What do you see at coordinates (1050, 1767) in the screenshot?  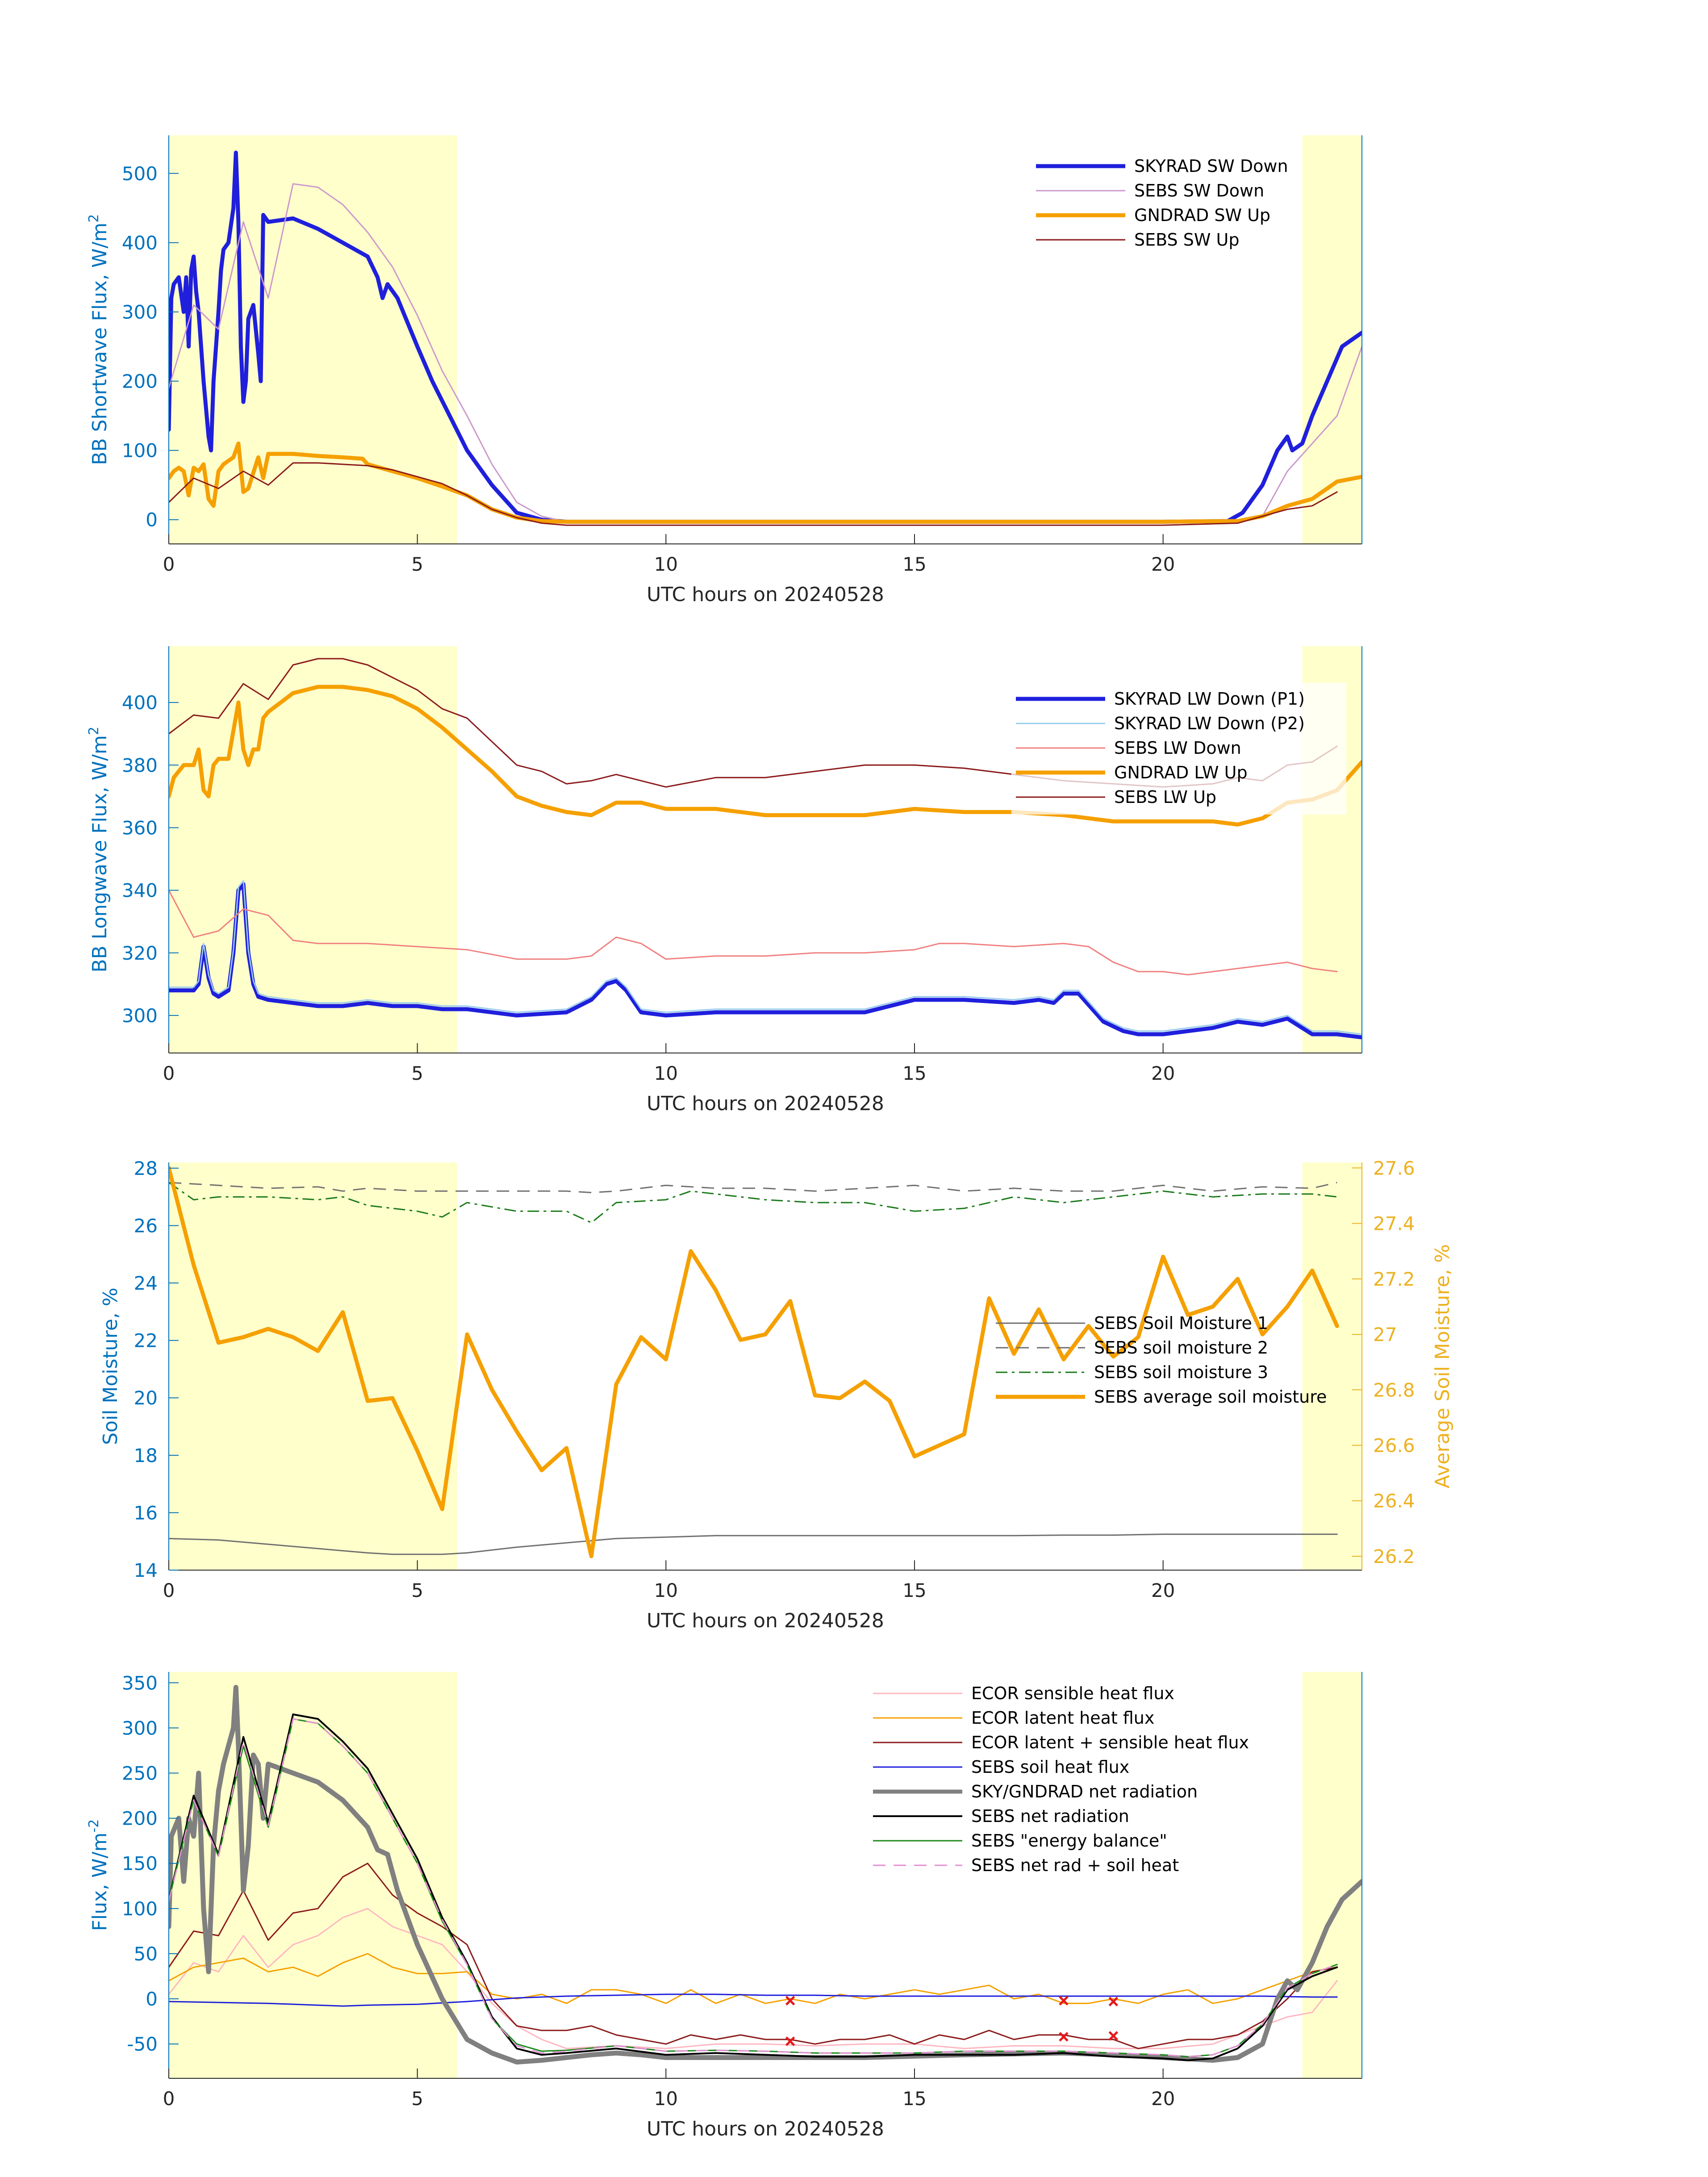 I see `legend-label: SEBS soil heat flux` at bounding box center [1050, 1767].